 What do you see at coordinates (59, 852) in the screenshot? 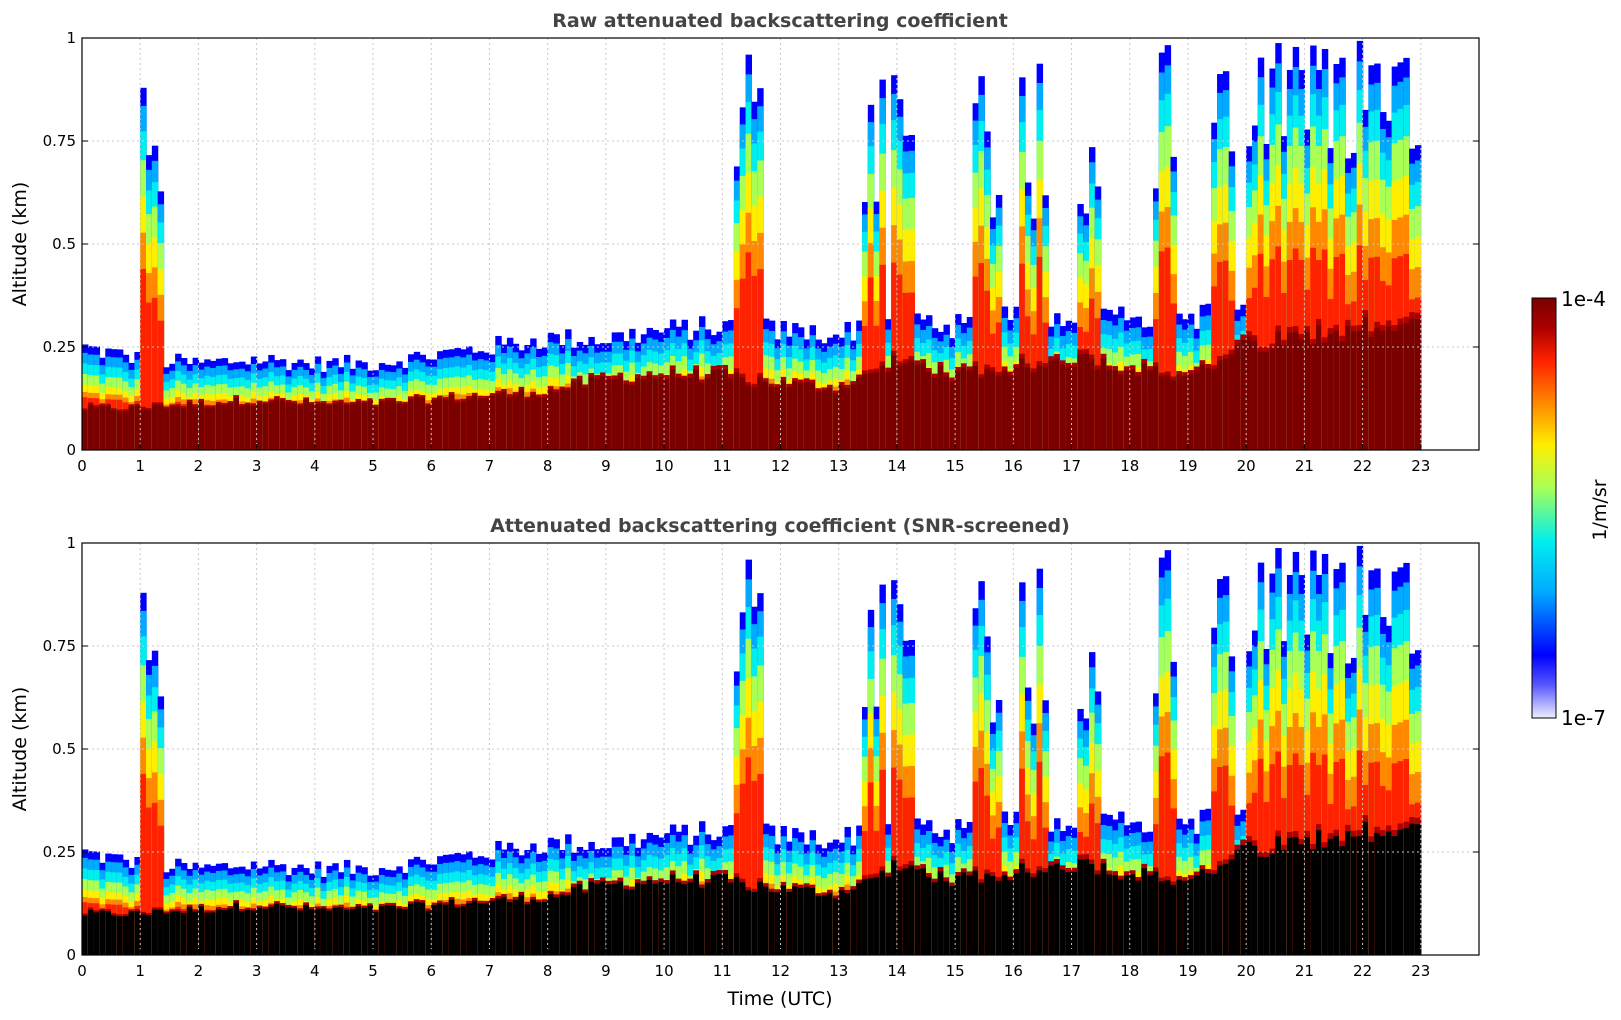
I see `y-tick-label: 0.25` at bounding box center [59, 852].